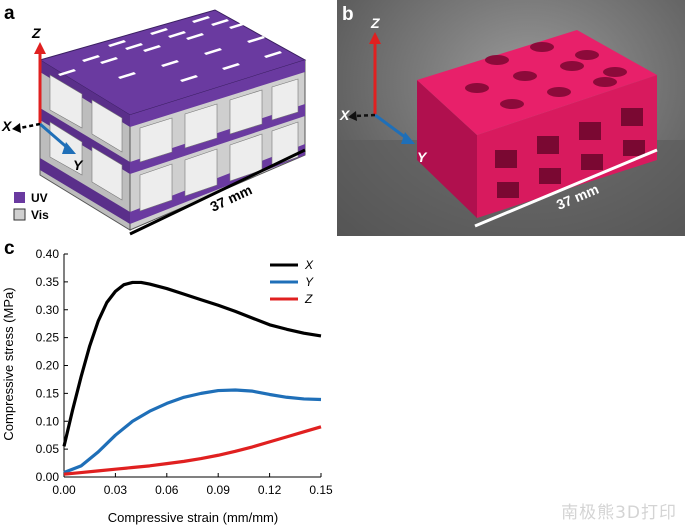 The image size is (685, 527). What do you see at coordinates (48, 477) in the screenshot?
I see `y-tick-label: 0.00` at bounding box center [48, 477].